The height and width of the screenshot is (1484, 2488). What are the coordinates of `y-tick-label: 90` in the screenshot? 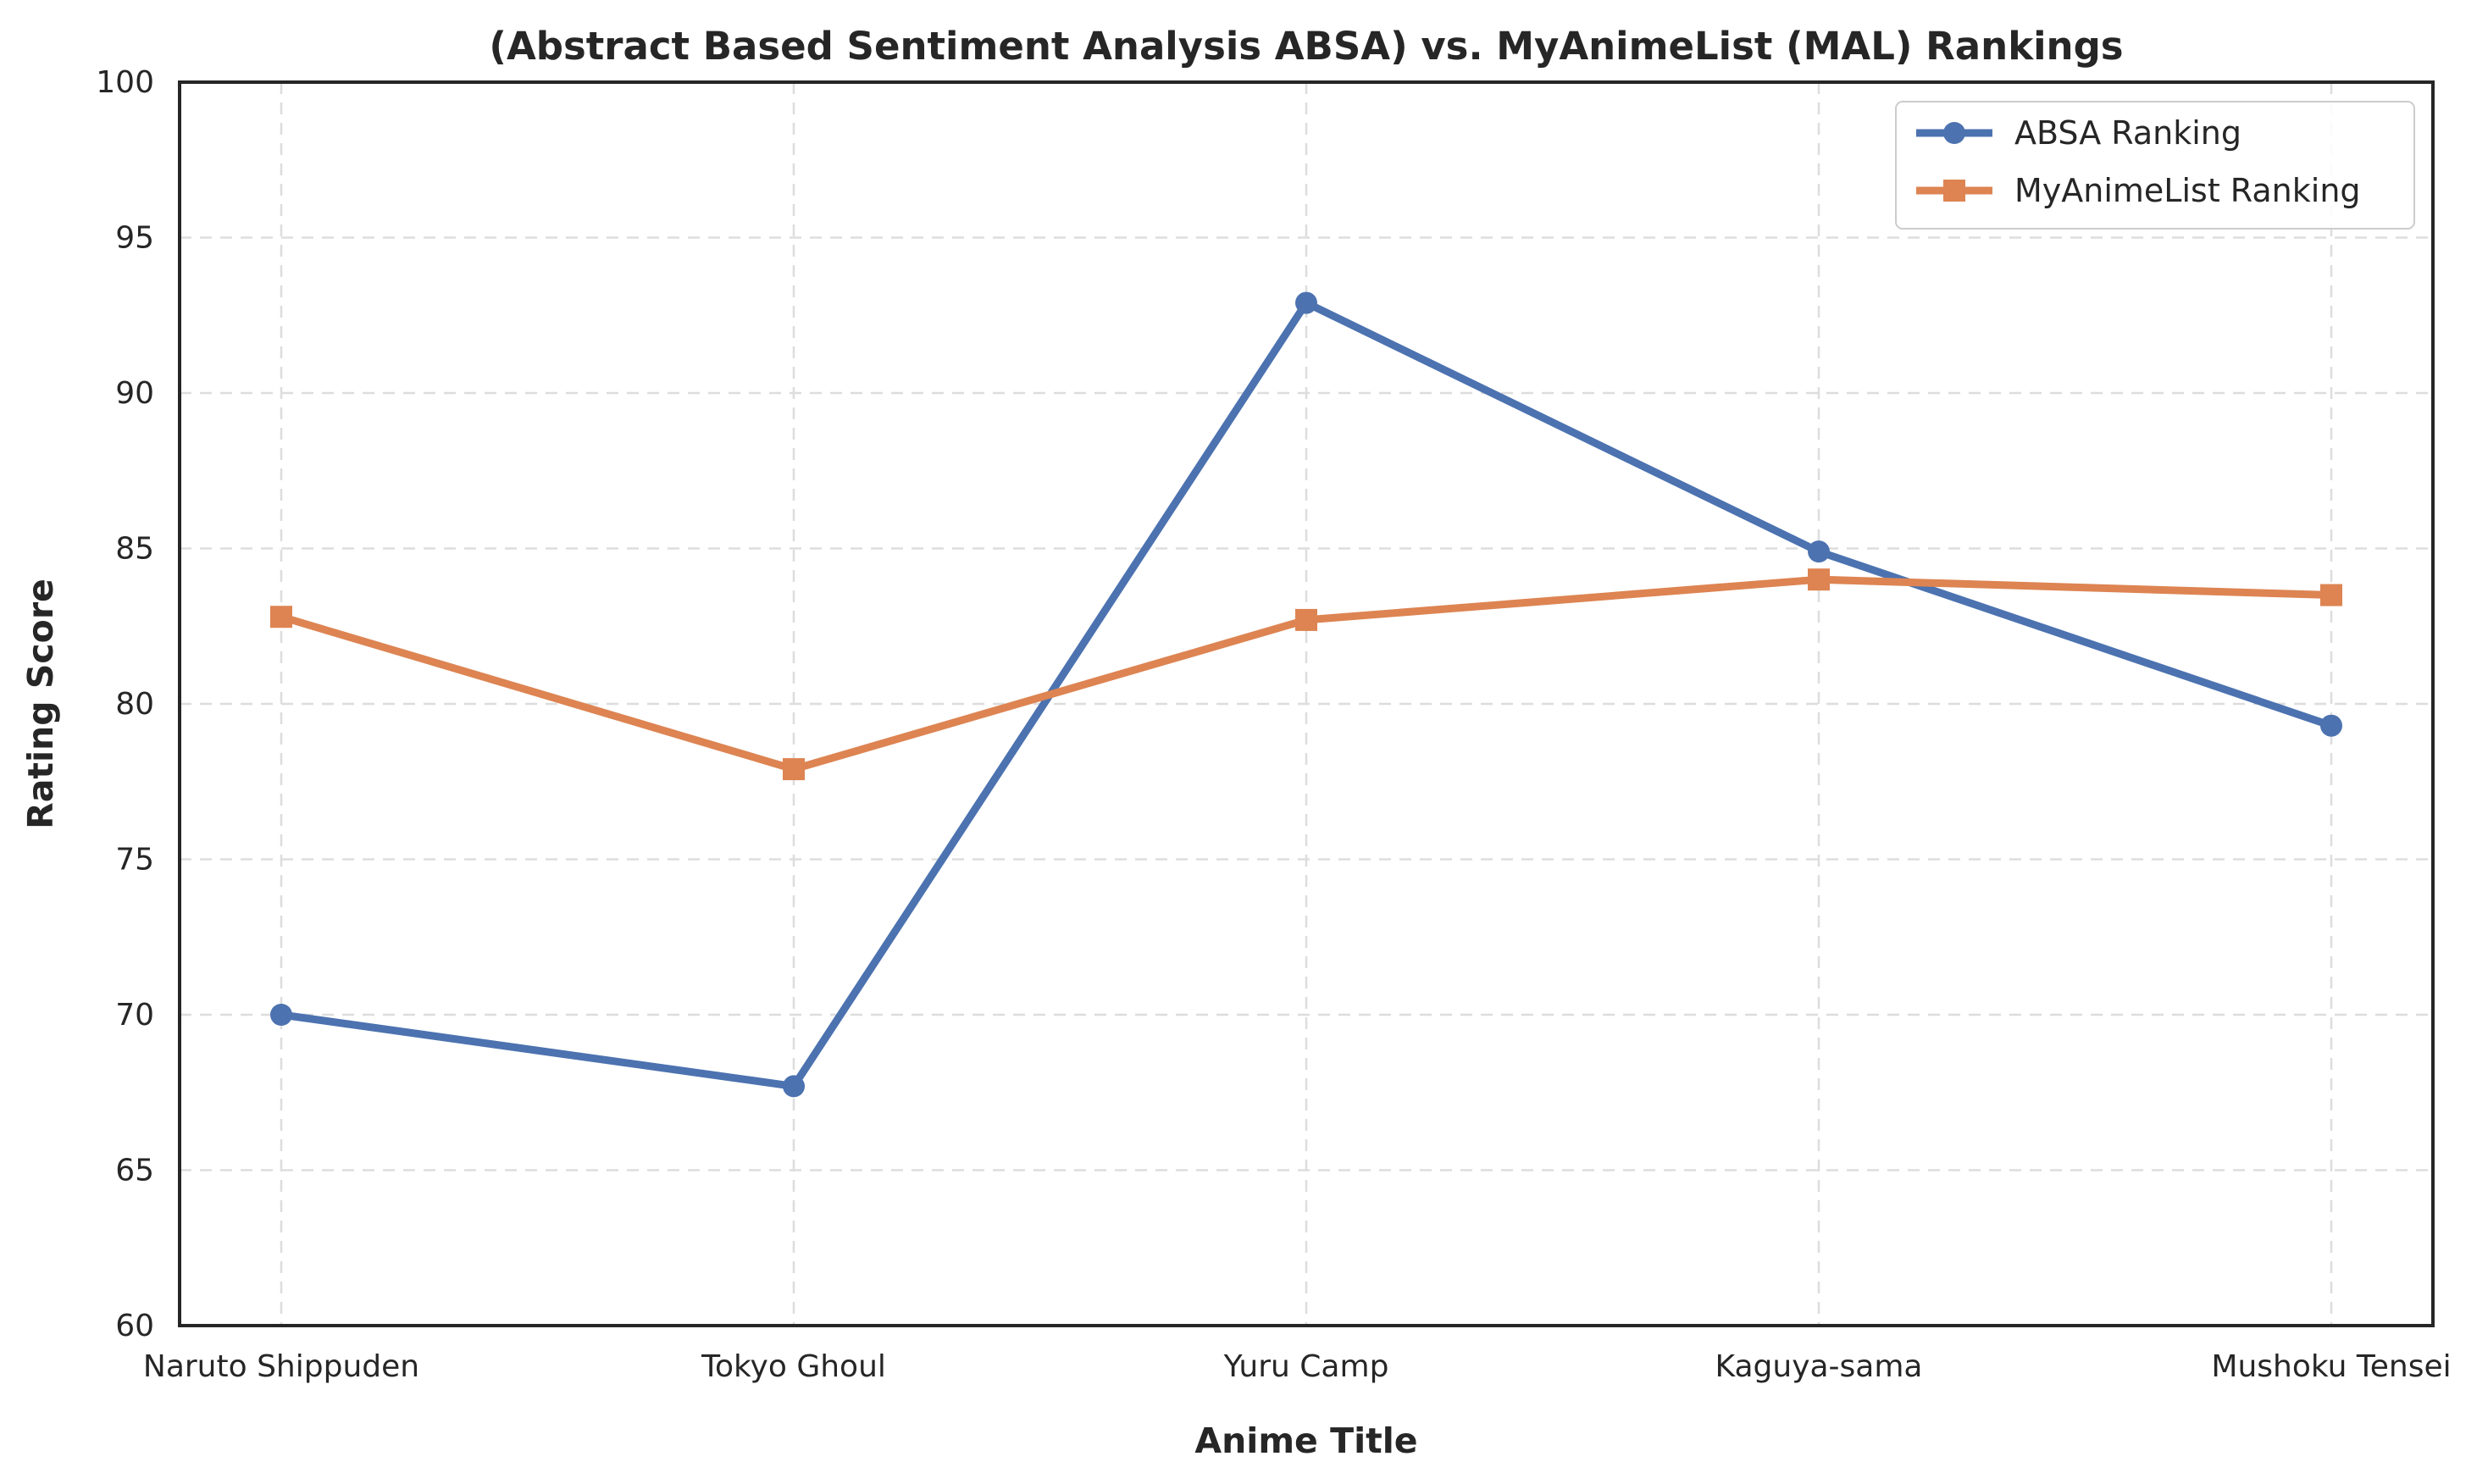 It's located at (134, 393).